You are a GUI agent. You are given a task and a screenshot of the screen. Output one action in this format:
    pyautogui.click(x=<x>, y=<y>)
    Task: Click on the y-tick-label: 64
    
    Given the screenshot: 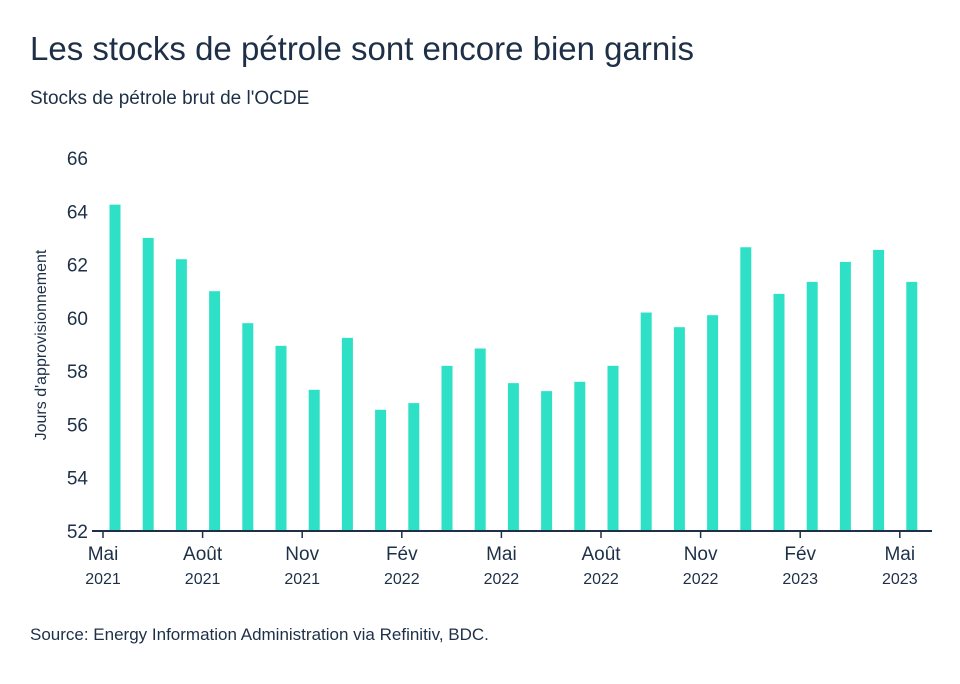 What is the action you would take?
    pyautogui.click(x=78, y=212)
    